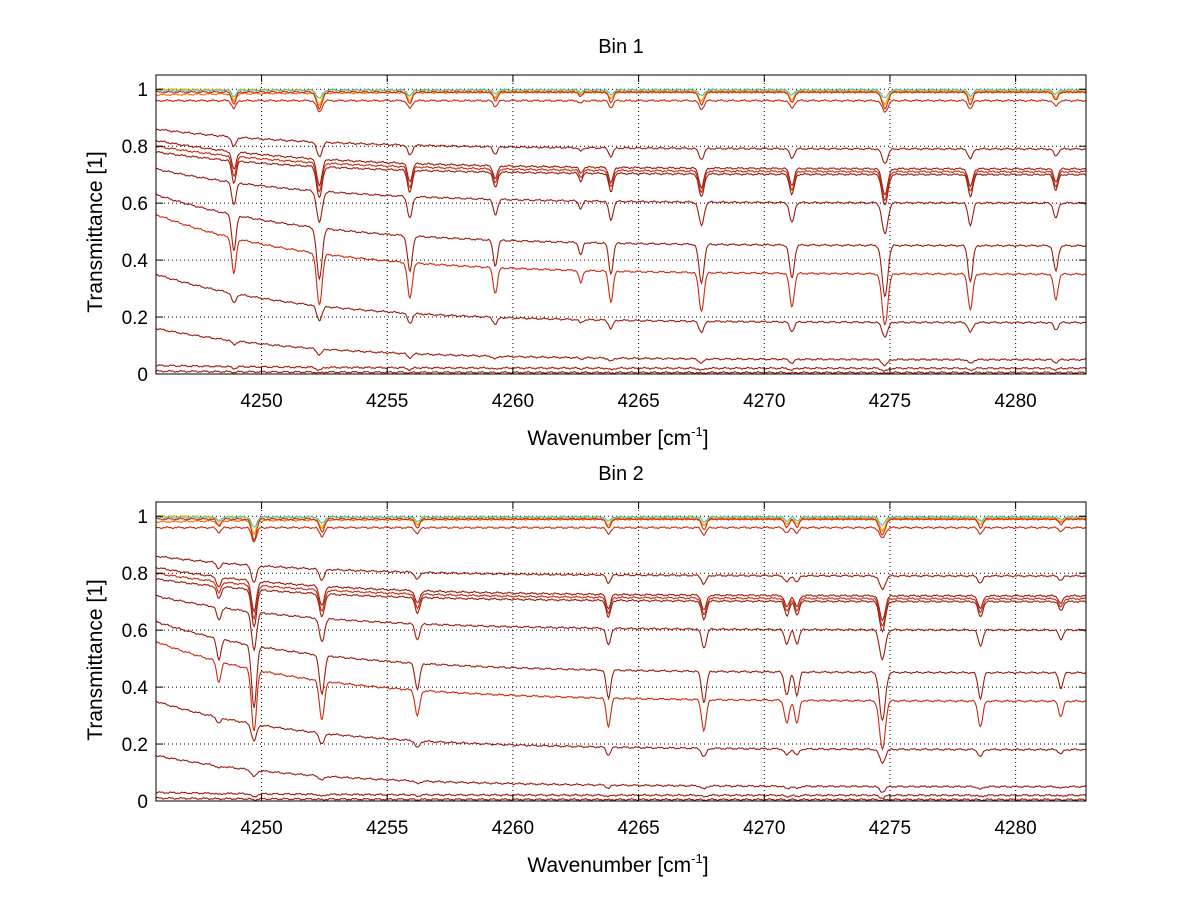 The image size is (1200, 901). I want to click on chart-title: Bin 1, so click(621, 47).